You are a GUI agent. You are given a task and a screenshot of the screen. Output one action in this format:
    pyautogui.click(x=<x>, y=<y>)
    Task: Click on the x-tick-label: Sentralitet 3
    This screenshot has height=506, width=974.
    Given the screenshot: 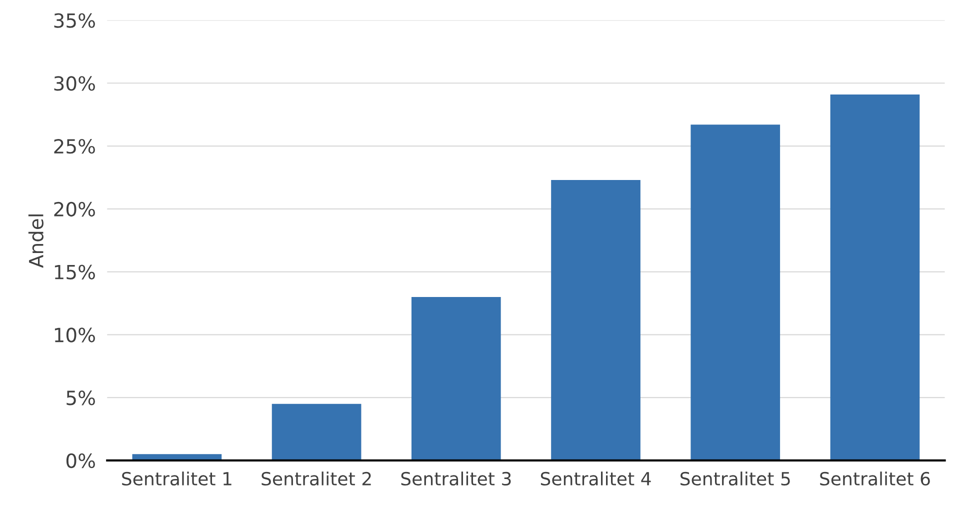 What is the action you would take?
    pyautogui.click(x=456, y=479)
    